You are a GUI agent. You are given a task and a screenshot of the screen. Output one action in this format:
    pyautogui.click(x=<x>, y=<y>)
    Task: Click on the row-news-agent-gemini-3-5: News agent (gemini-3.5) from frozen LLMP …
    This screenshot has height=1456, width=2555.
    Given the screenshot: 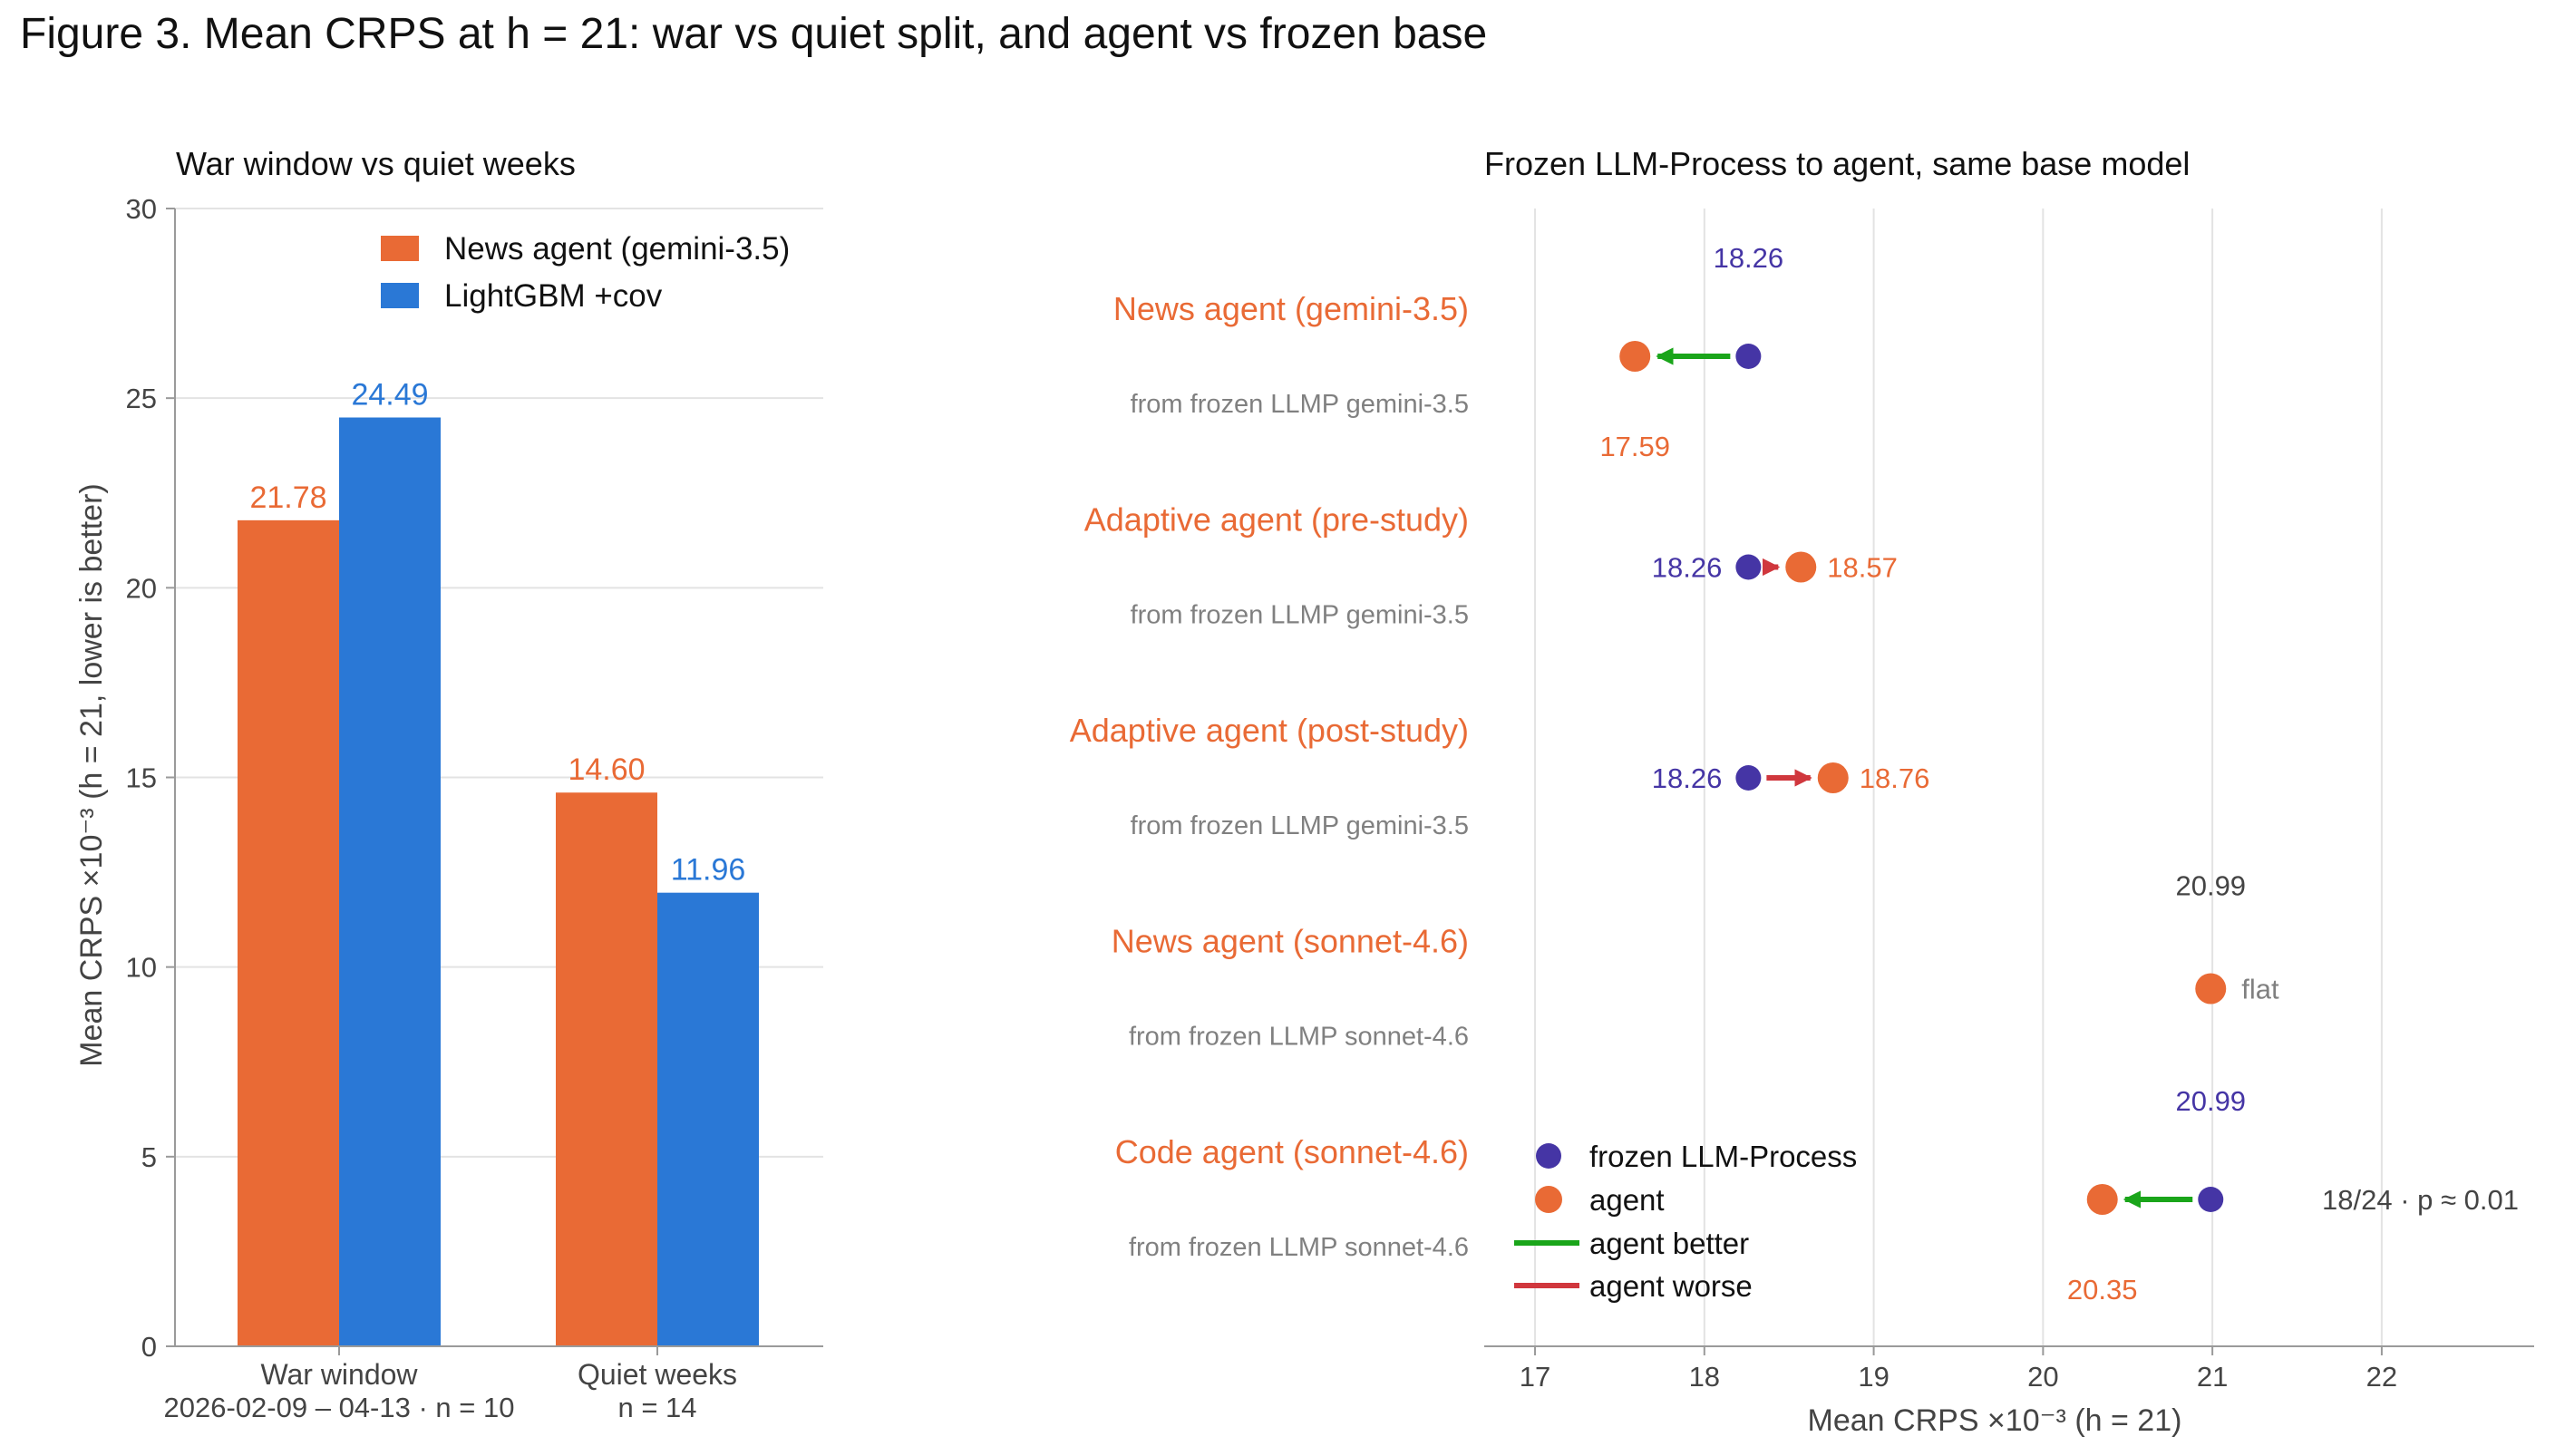 What is the action you would take?
    pyautogui.click(x=1448, y=352)
    